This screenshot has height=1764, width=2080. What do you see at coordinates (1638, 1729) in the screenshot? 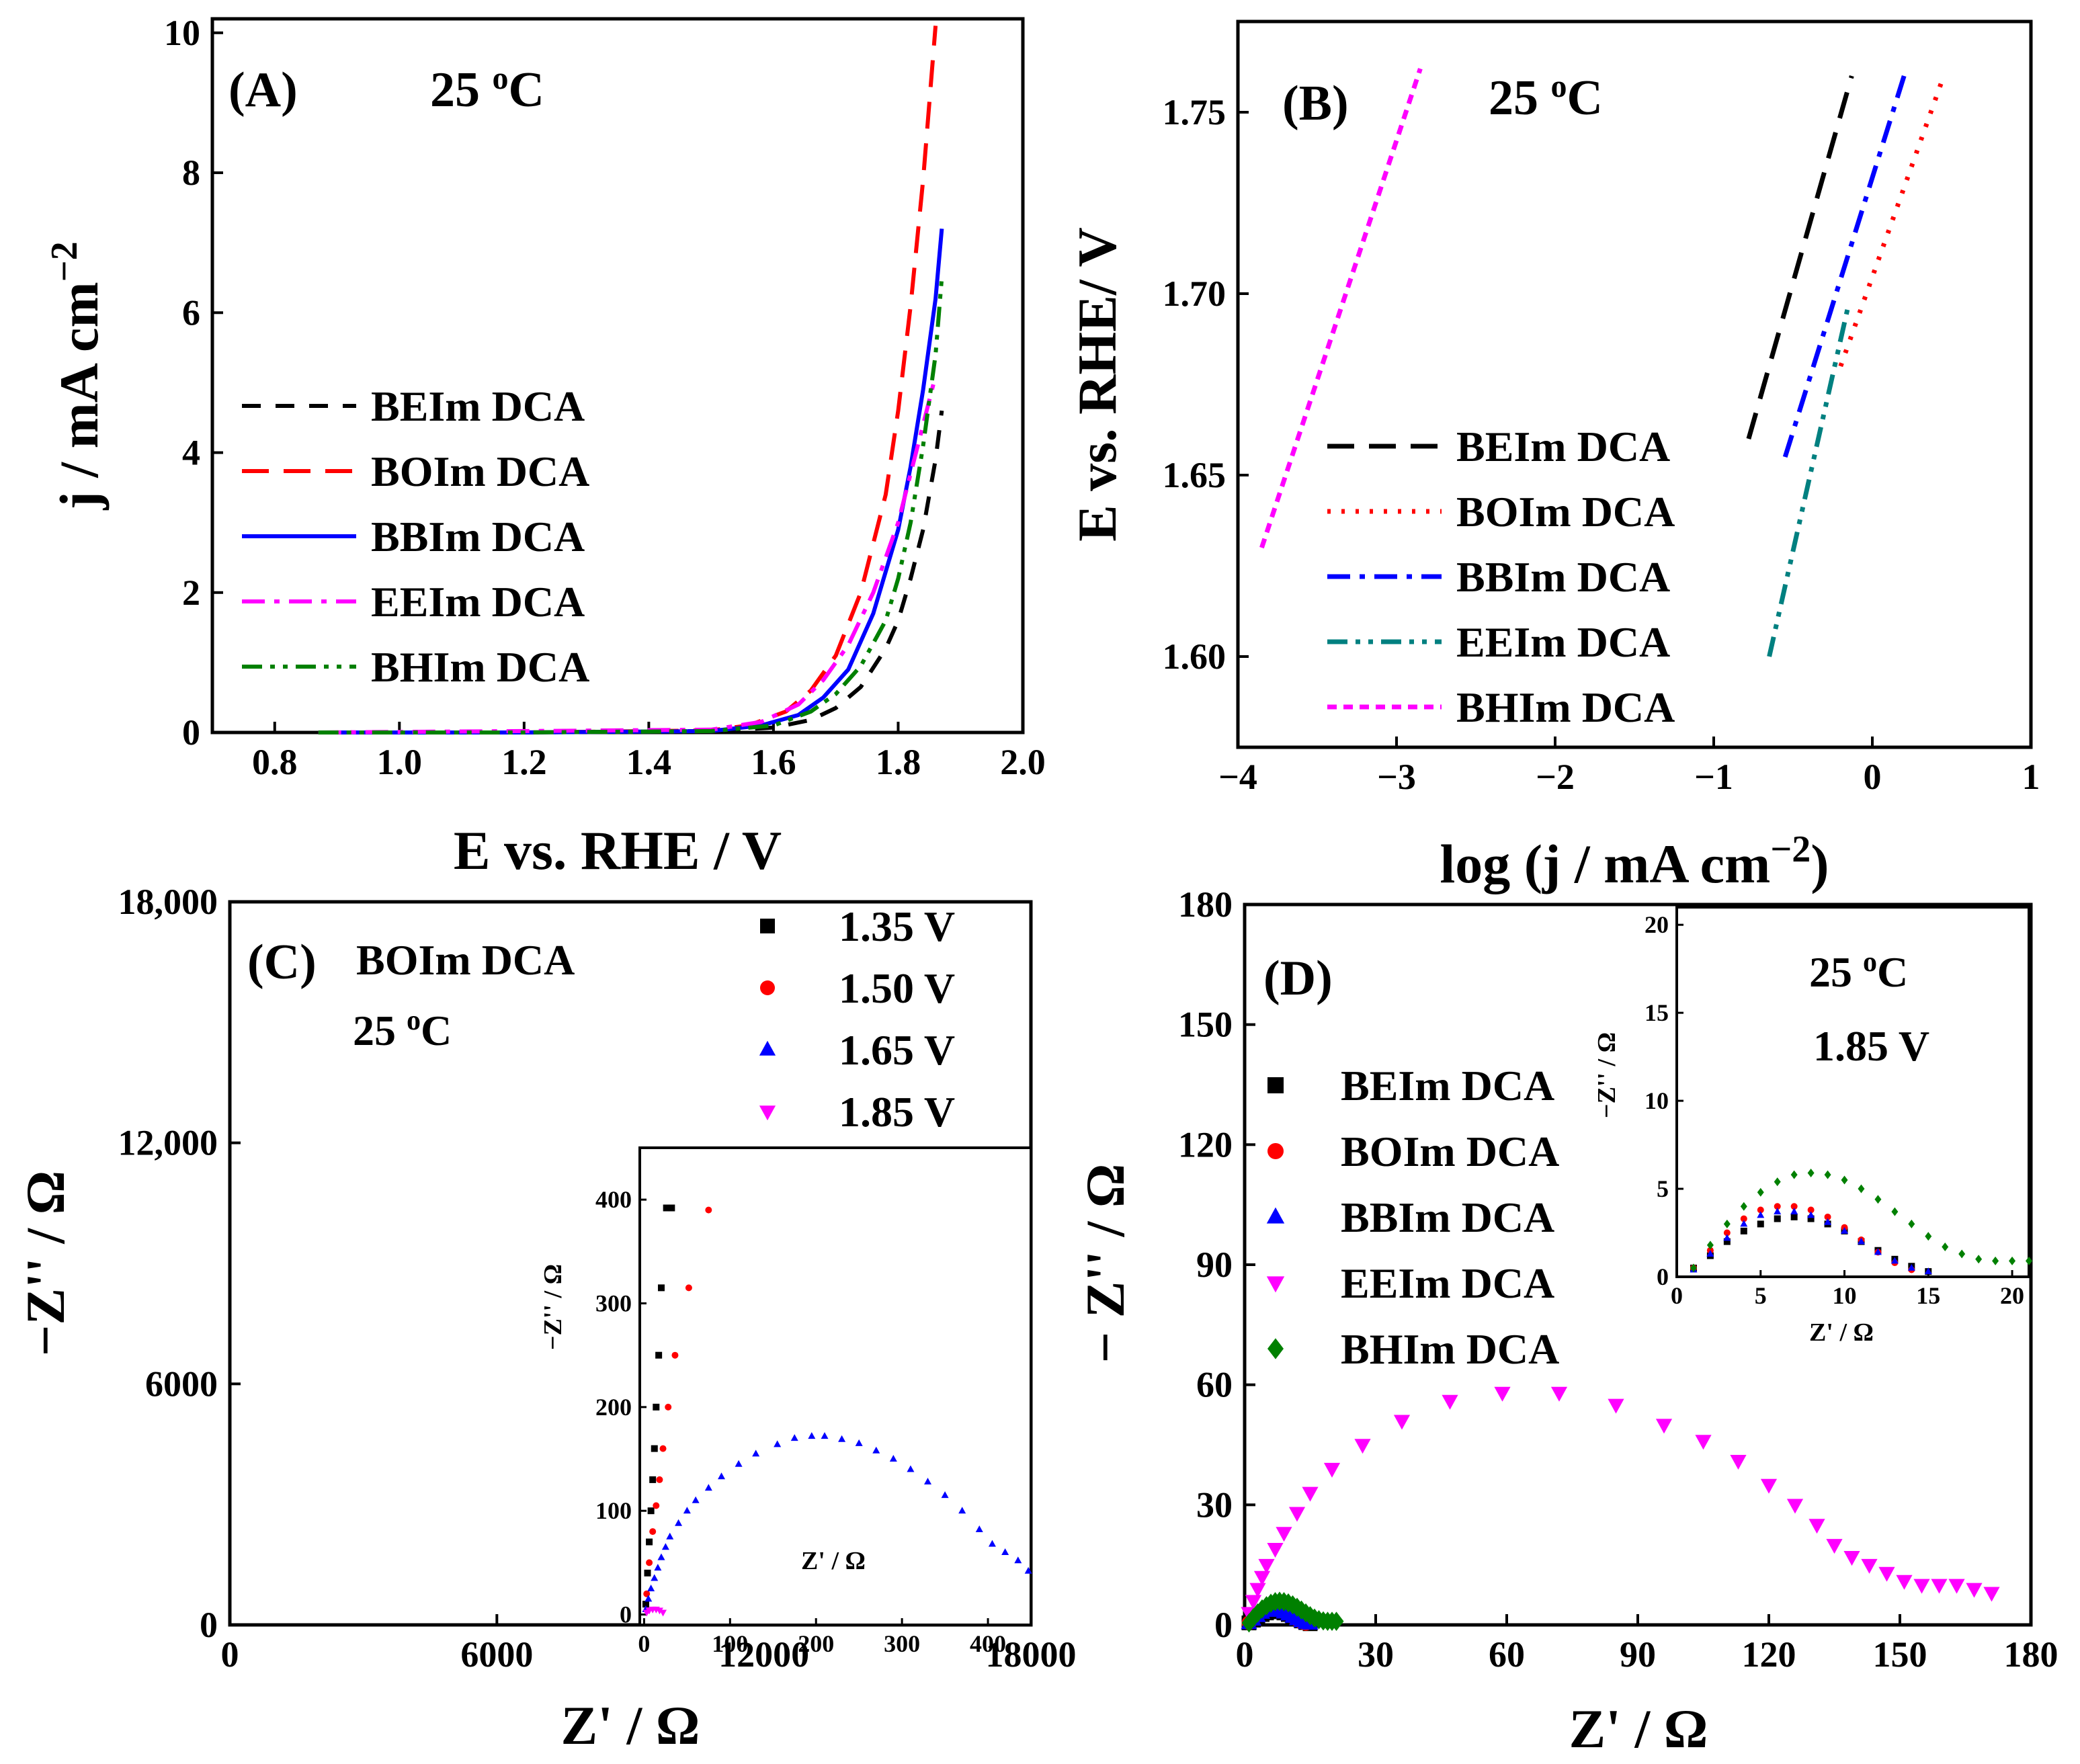
I see `panel-d-xlabel: Z' / Ω` at bounding box center [1638, 1729].